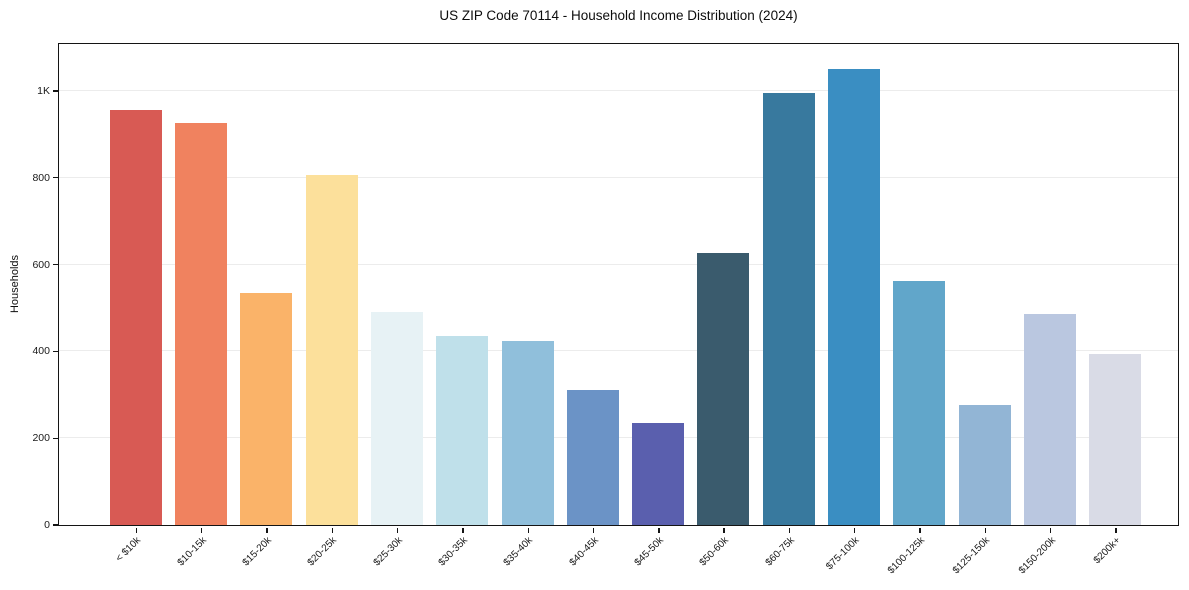  I want to click on bar-slot: $50-60k, so click(723, 306).